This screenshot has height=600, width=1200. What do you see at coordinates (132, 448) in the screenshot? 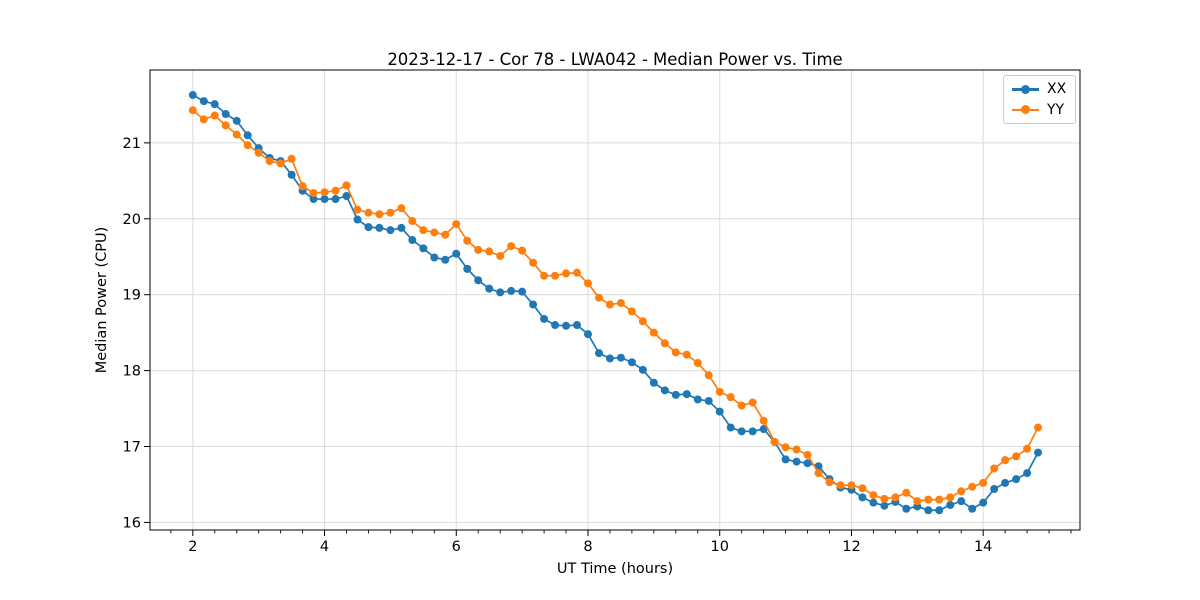
I see `svg-text: 17` at bounding box center [132, 448].